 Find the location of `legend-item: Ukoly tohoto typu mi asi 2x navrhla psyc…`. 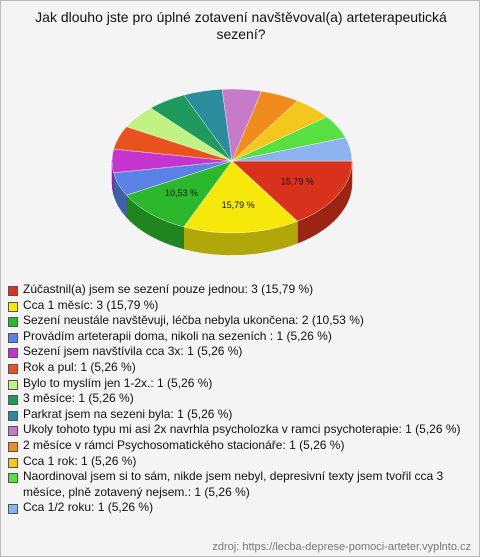

legend-item: Ukoly tohoto typu mi asi 2x navrhla psyc… is located at coordinates (235, 430).